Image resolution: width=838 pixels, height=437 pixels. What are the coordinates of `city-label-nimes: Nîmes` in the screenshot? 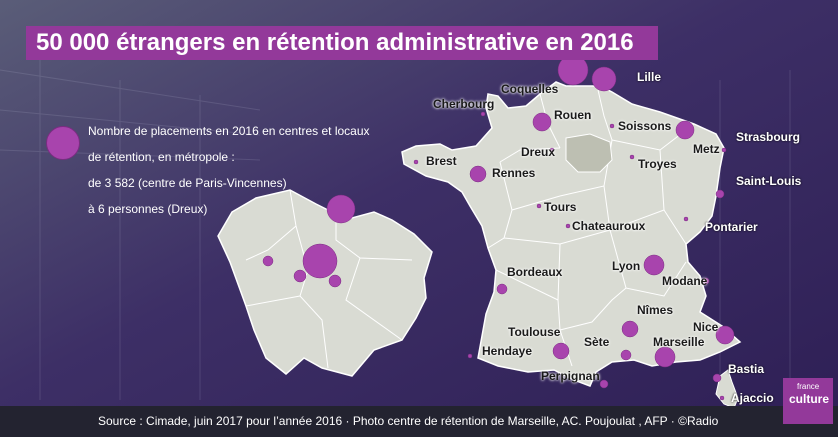 It's located at (655, 310).